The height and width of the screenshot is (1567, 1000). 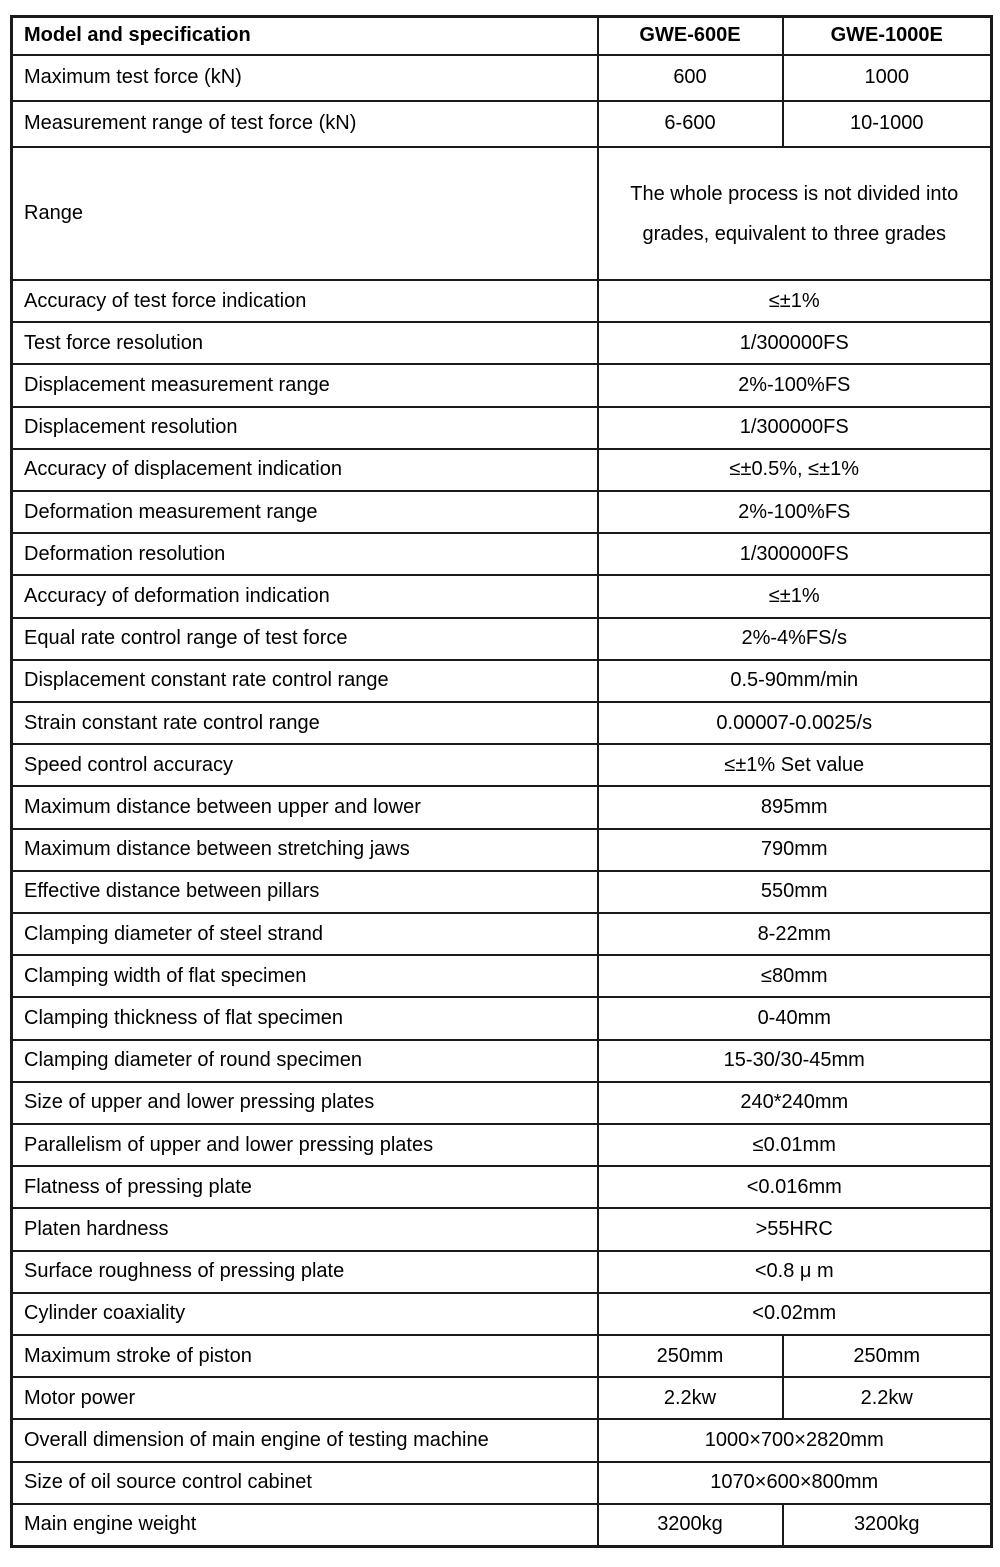 What do you see at coordinates (887, 35) in the screenshot?
I see `header-model-gwe-1000e: GWE-1000E` at bounding box center [887, 35].